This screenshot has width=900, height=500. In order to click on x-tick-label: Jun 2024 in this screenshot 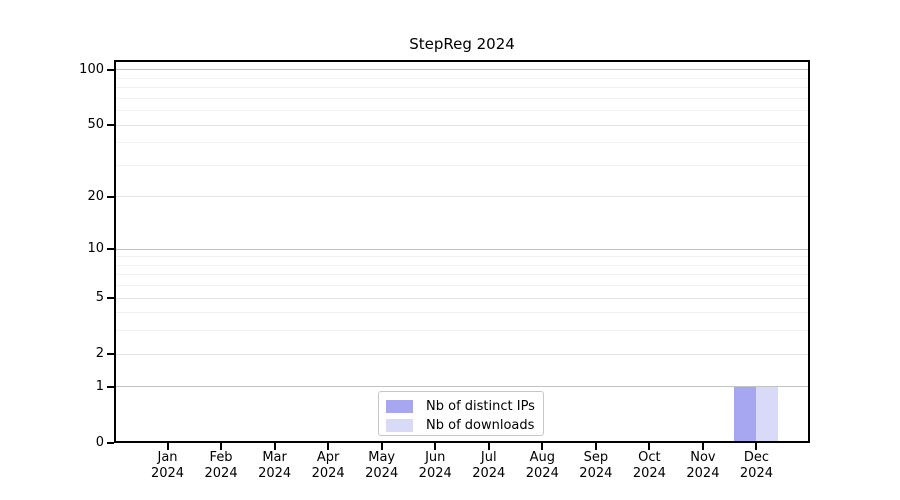, I will do `click(435, 465)`.